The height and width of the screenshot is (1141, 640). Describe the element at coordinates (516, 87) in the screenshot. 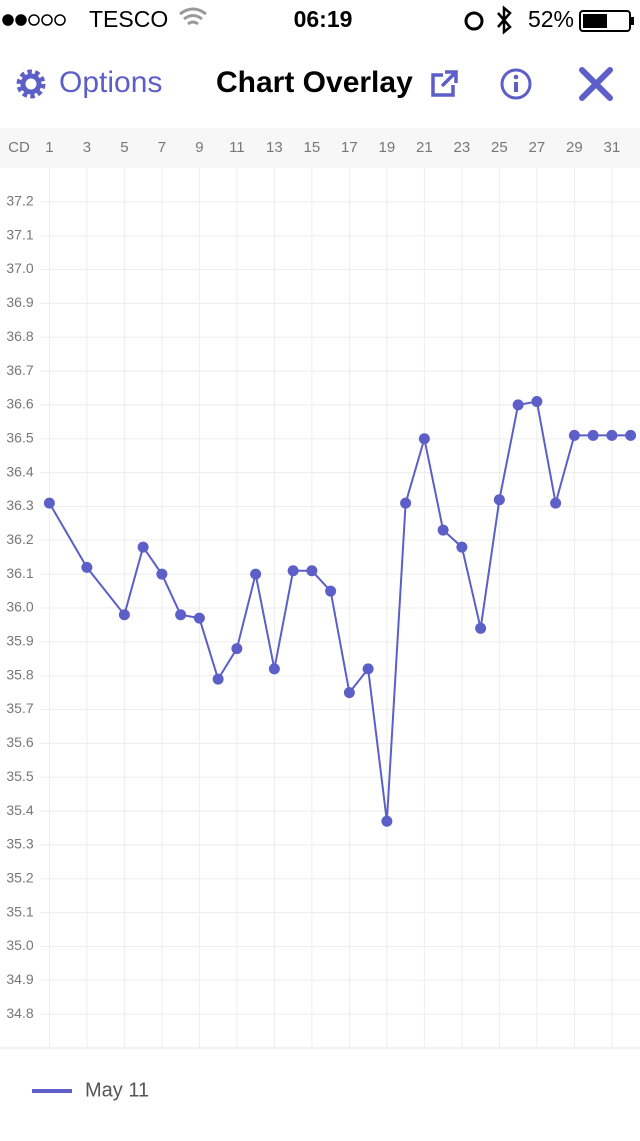

I see `info-stem` at that location.